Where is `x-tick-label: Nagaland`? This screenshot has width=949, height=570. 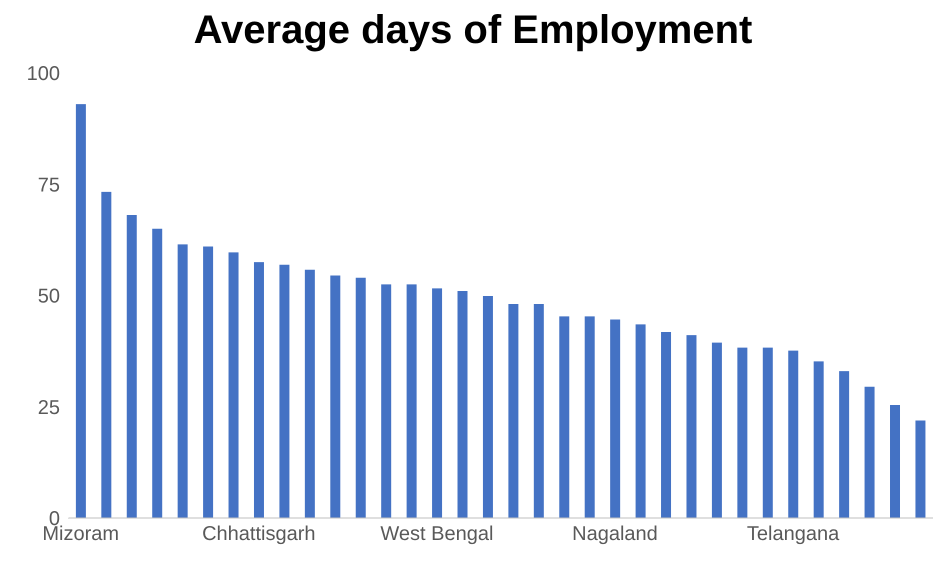 x-tick-label: Nagaland is located at coordinates (615, 534).